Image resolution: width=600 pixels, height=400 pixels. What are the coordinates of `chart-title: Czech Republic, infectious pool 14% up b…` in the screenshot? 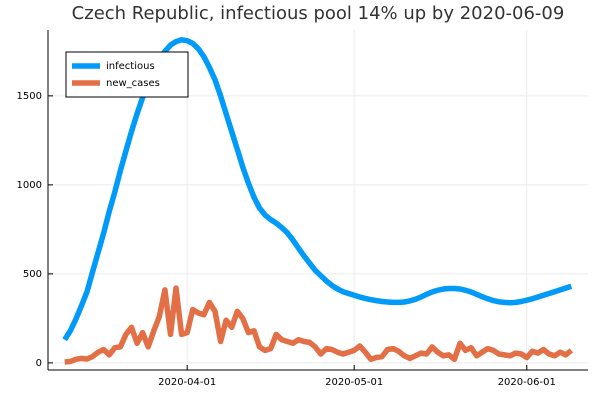 It's located at (318, 13).